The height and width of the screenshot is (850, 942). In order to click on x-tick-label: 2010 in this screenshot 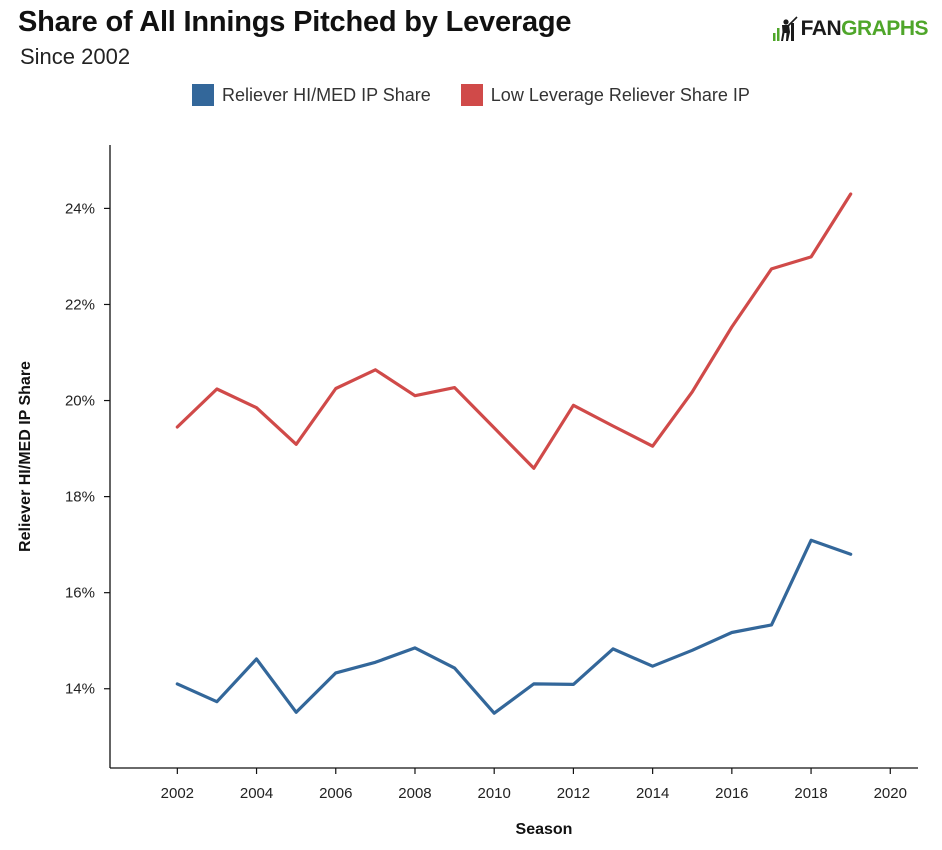, I will do `click(494, 793)`.